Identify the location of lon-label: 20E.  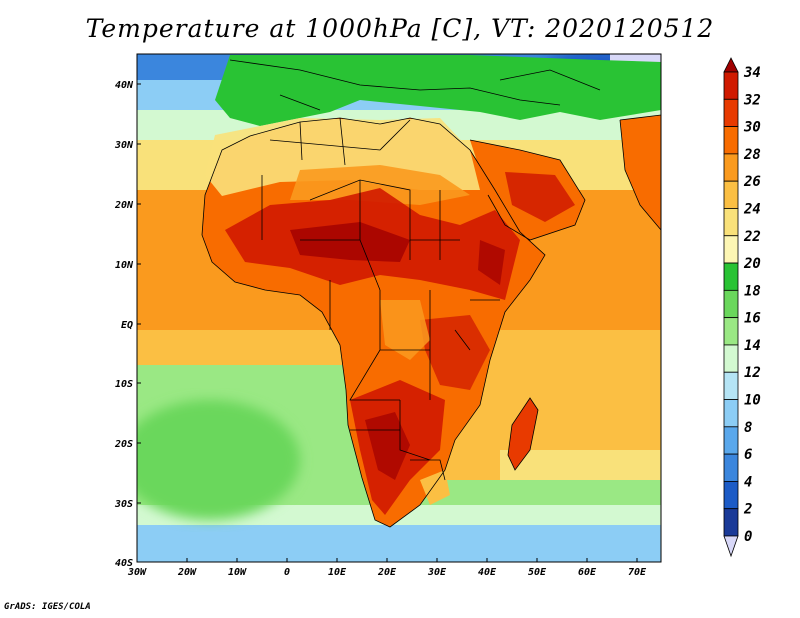
(387, 572).